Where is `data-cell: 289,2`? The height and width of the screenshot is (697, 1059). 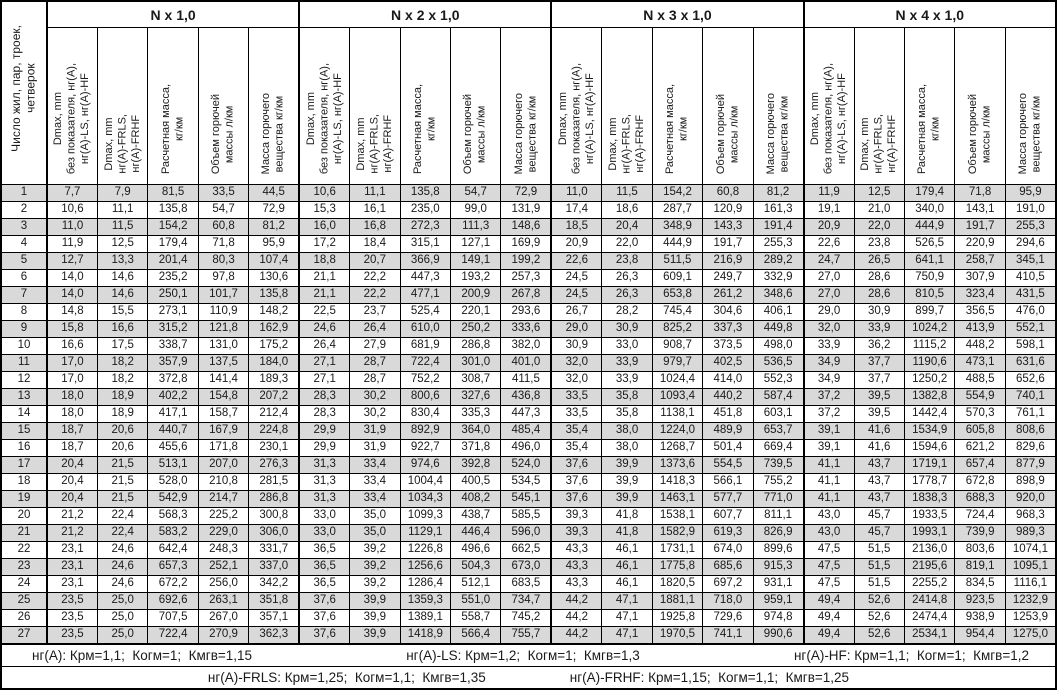
data-cell: 289,2 is located at coordinates (778, 261).